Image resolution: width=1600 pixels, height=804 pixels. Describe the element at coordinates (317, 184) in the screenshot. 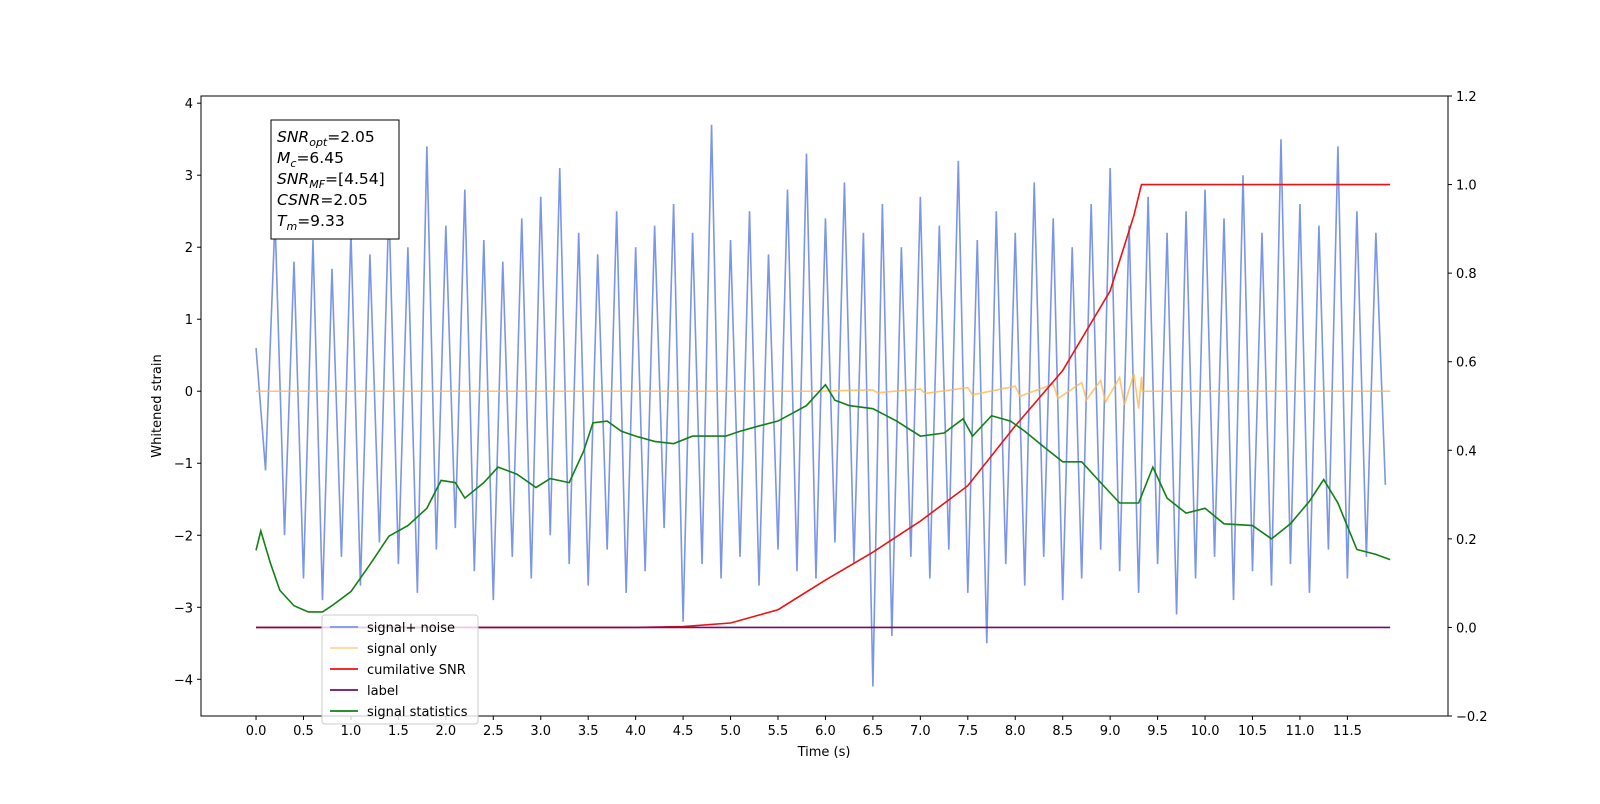

I see `annotation-subscript: MF` at that location.